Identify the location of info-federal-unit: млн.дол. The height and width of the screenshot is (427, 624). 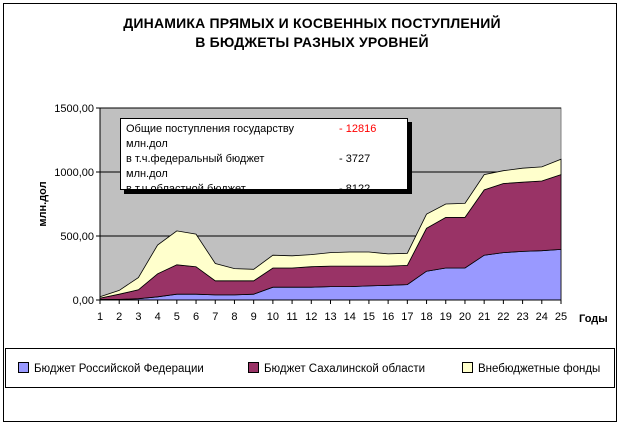
(147, 174).